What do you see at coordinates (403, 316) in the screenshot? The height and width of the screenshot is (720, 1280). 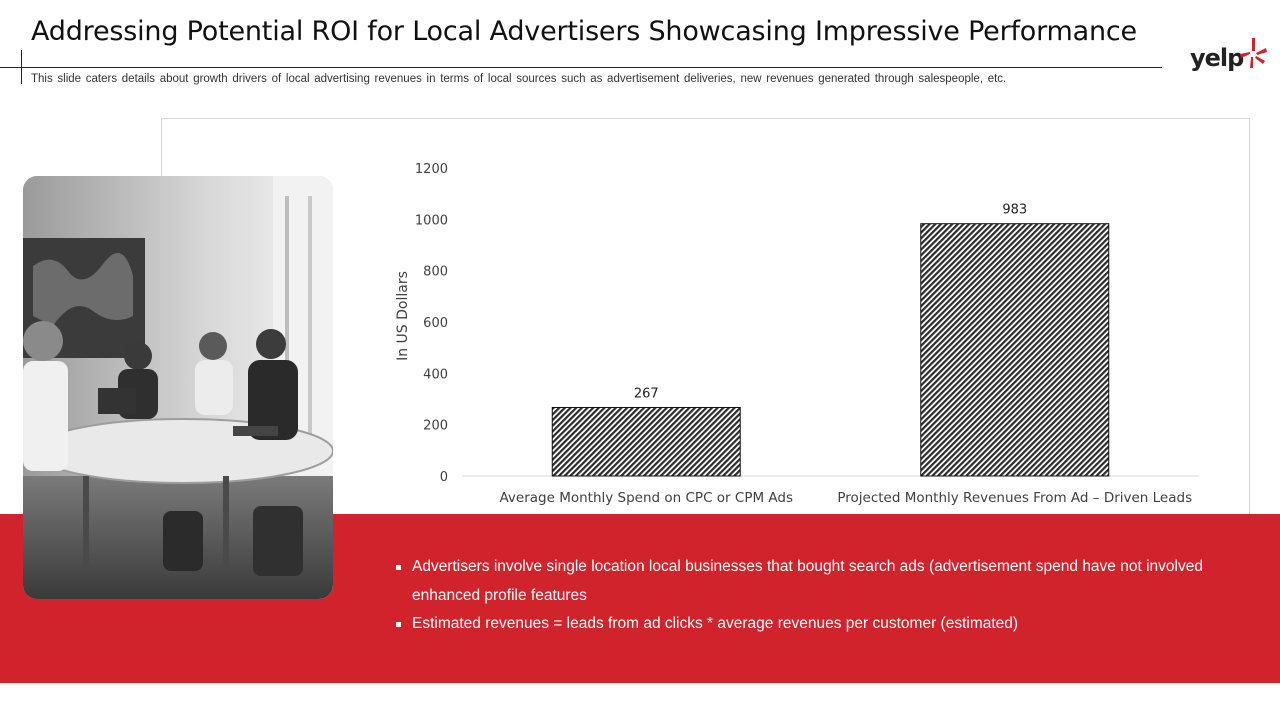 I see `y-axis-label: In US Dollars` at bounding box center [403, 316].